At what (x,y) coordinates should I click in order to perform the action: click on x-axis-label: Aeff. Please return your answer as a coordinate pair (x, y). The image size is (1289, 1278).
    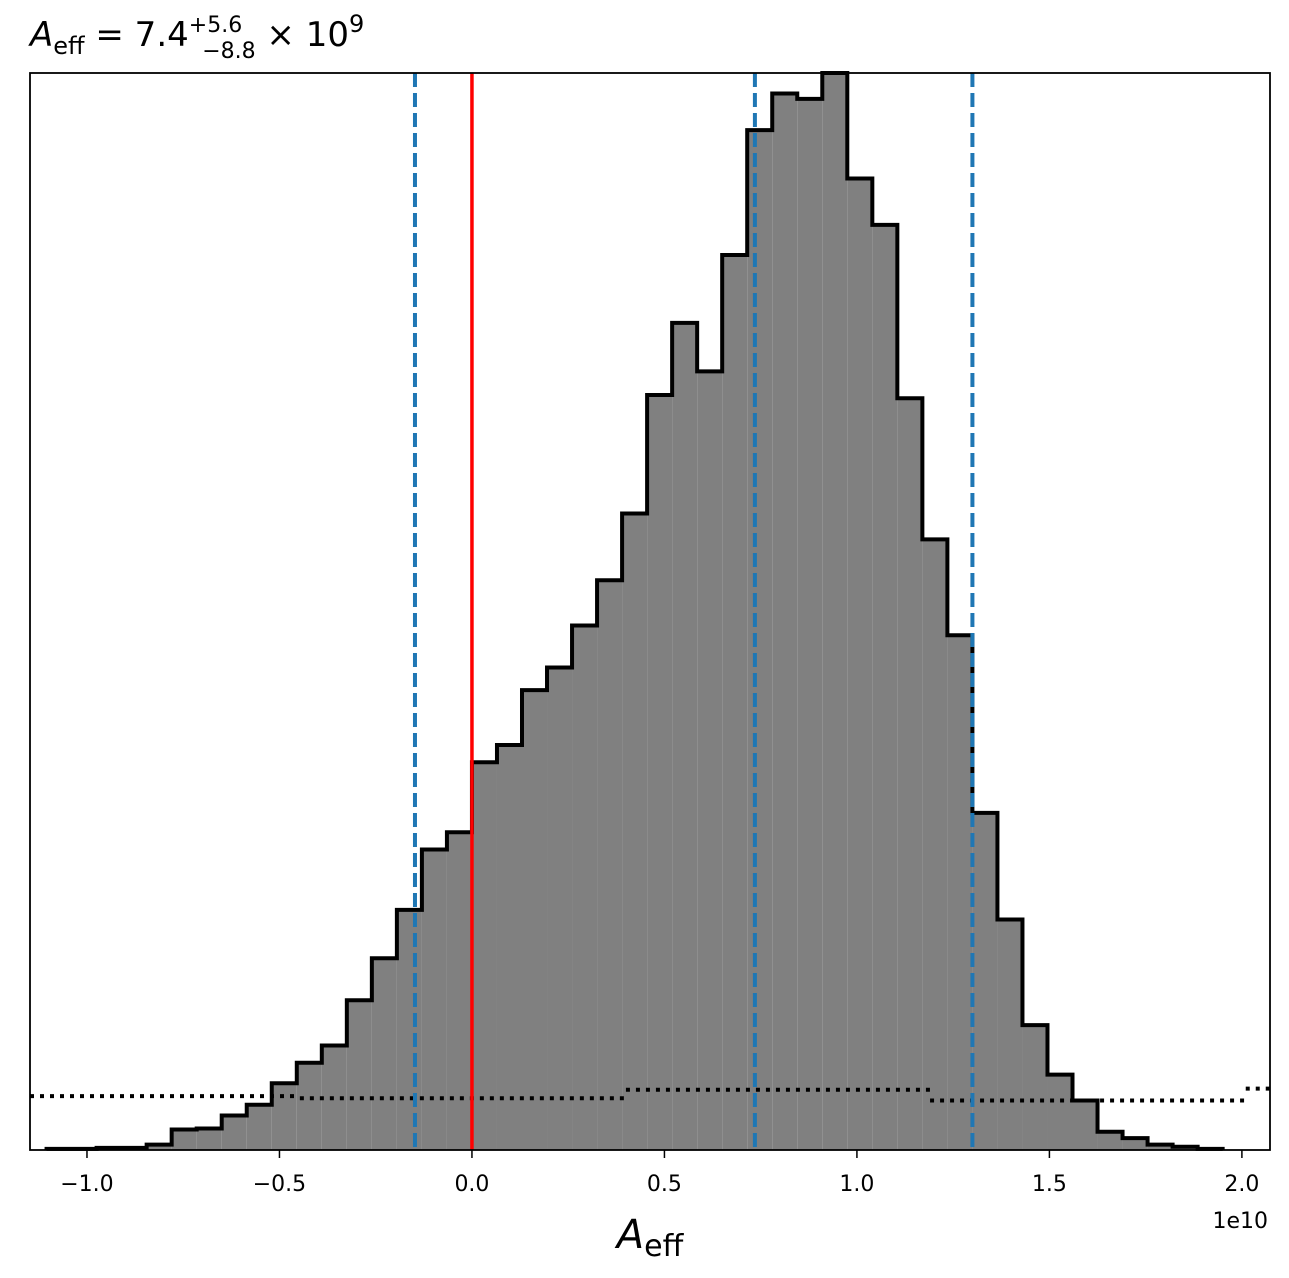
    Looking at the image, I should click on (649, 1238).